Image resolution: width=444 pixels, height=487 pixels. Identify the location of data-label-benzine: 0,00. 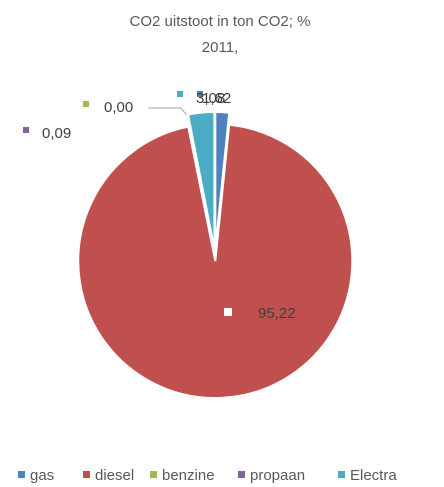
(118, 107).